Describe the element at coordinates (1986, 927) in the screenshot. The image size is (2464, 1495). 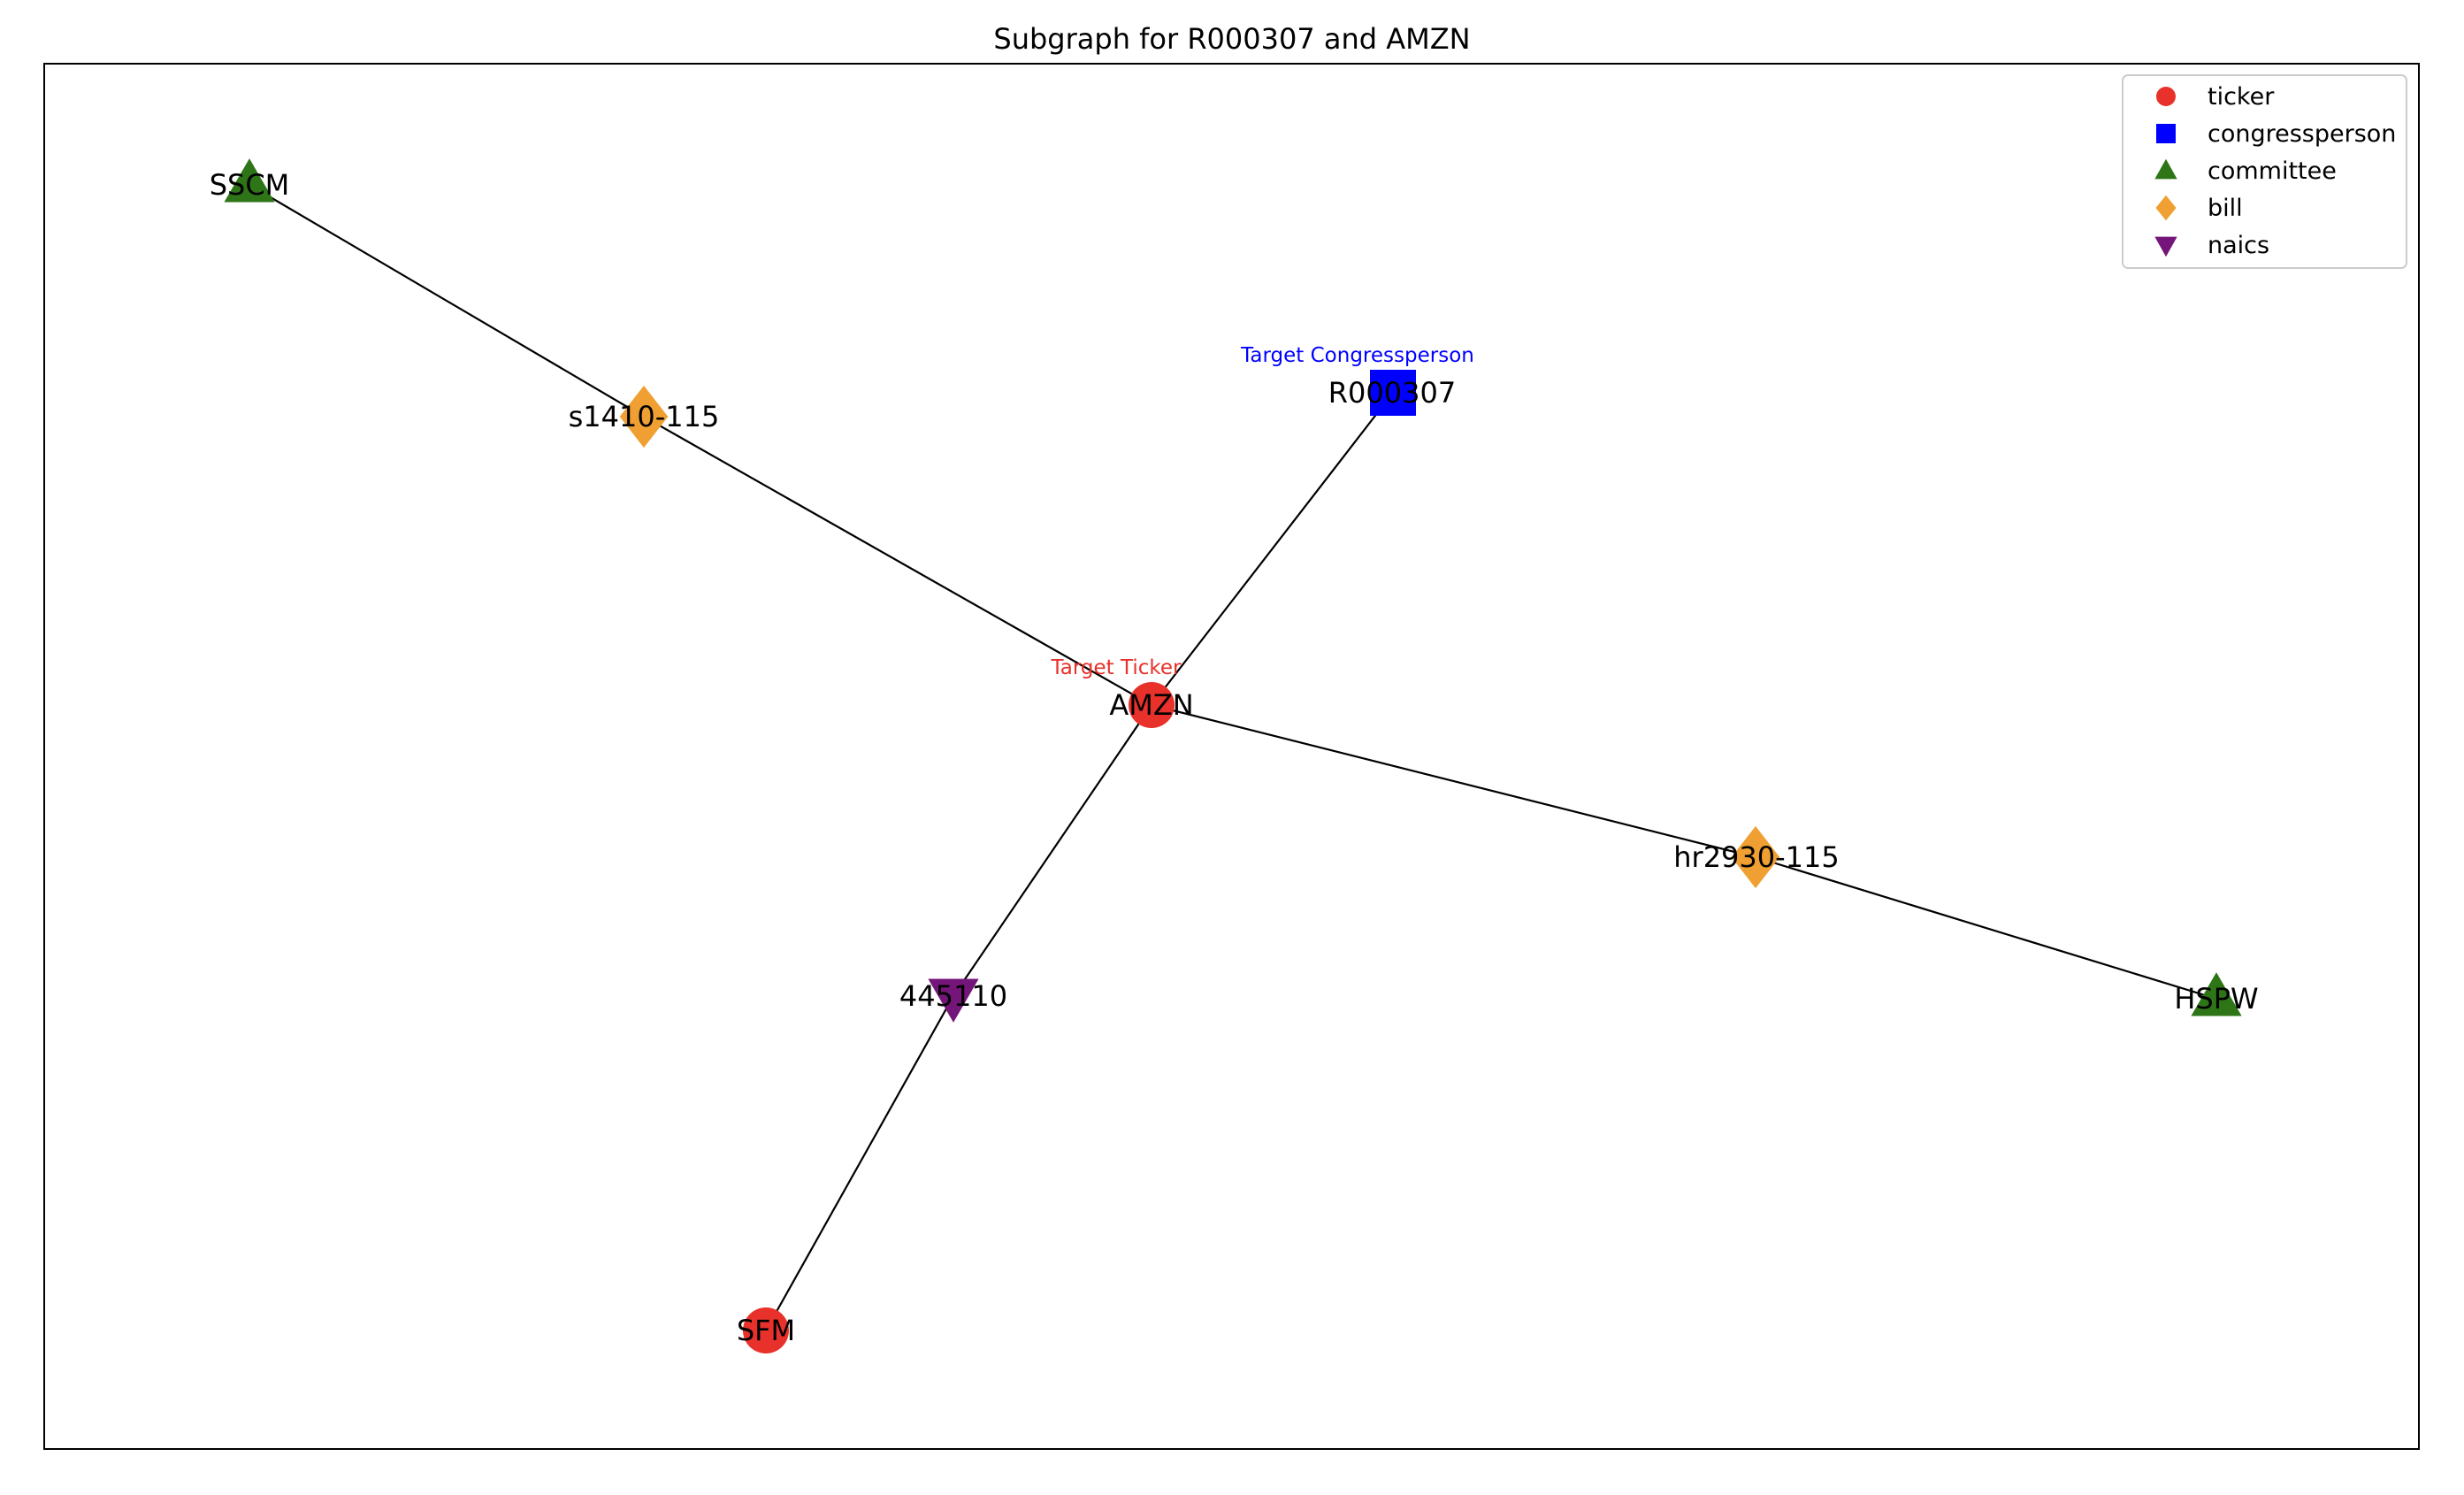
I see `edge-hr2930-115-HSPW` at that location.